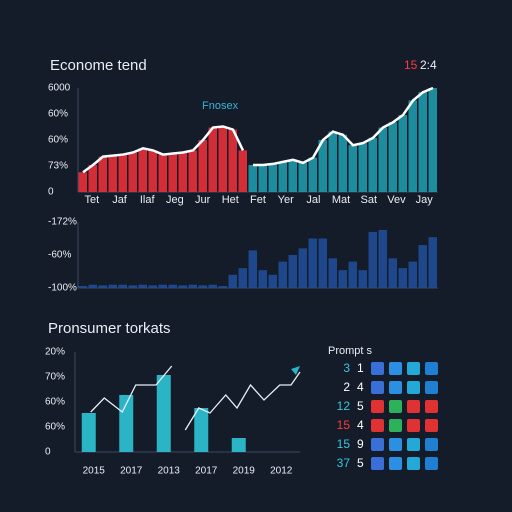  I want to click on list-number: 1, so click(360, 368).